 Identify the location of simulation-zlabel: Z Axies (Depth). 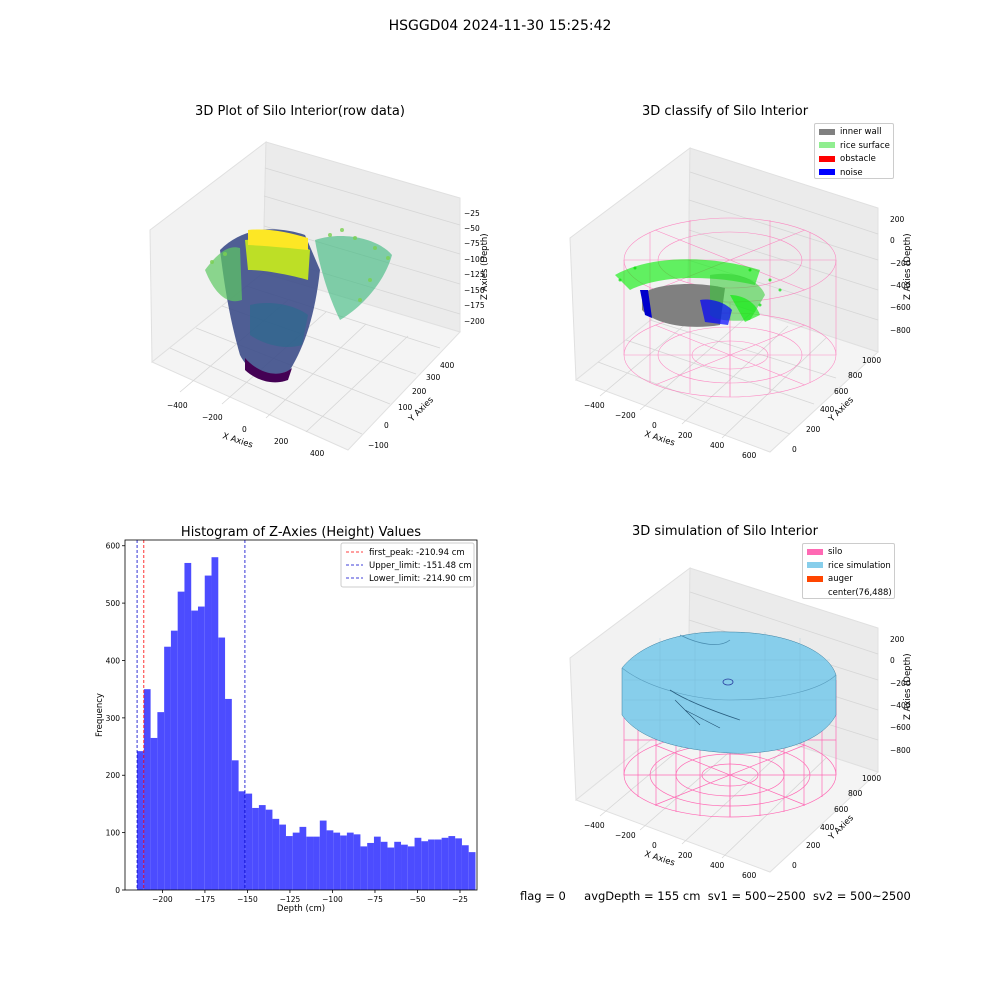
(908, 686).